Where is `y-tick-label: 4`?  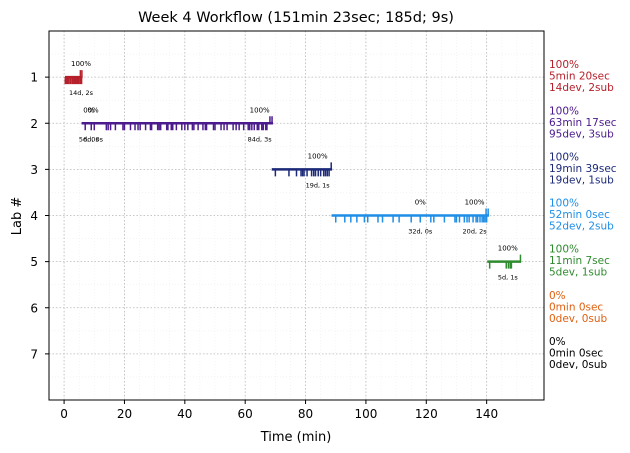 y-tick-label: 4 is located at coordinates (34, 216).